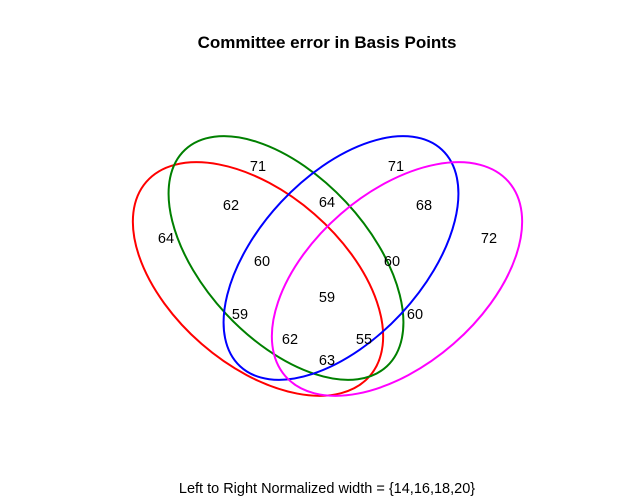 The height and width of the screenshot is (498, 617). I want to click on region-label-set4-only: 72, so click(489, 239).